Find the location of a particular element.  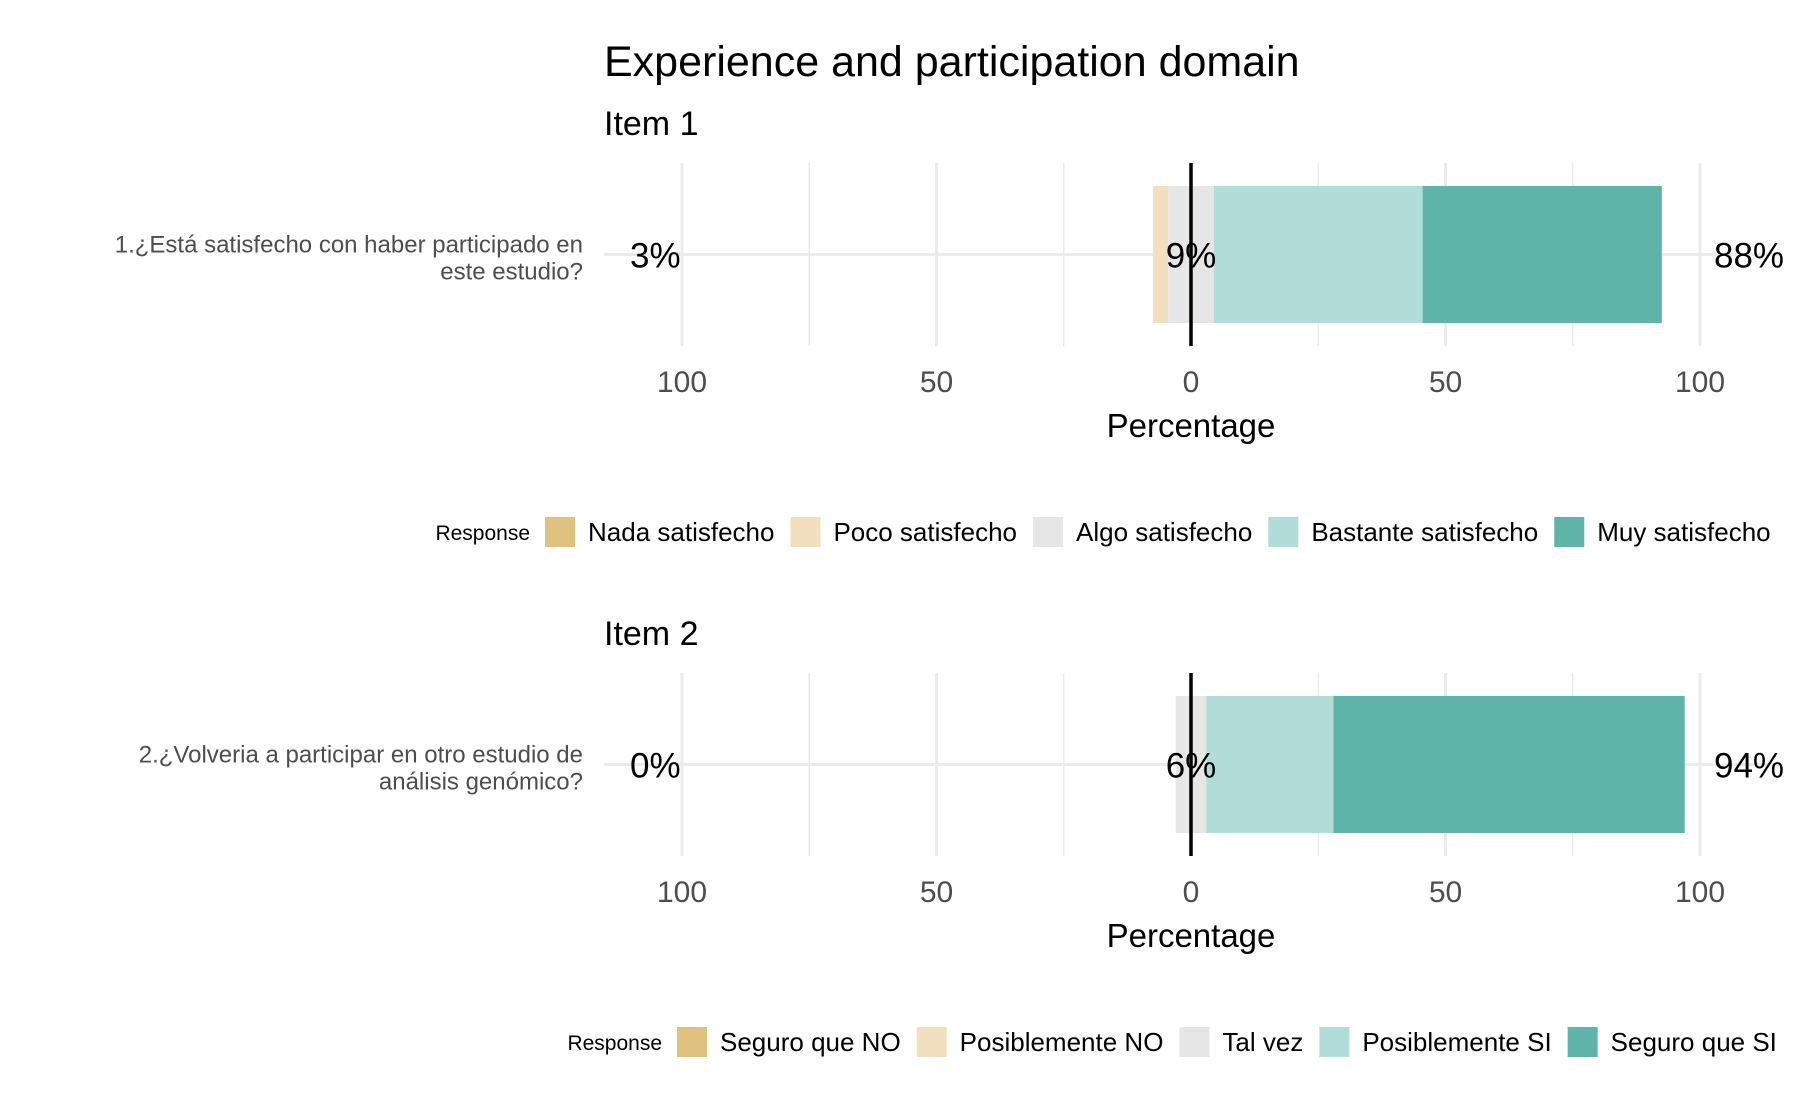

legend-label: Tal vez is located at coordinates (1262, 1042).